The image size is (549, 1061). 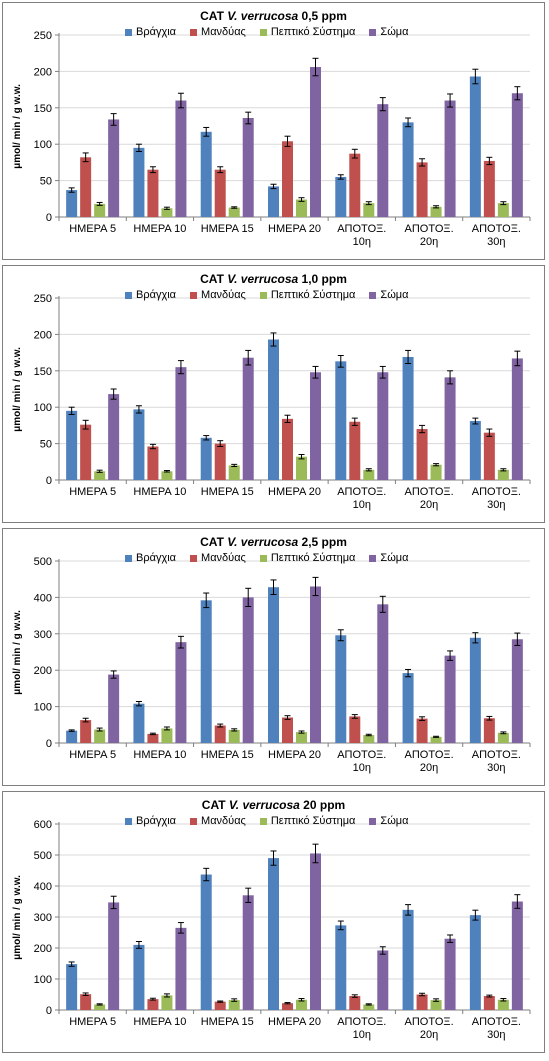 What do you see at coordinates (322, 279) in the screenshot?
I see `title-suffix: 1,0 ppm` at bounding box center [322, 279].